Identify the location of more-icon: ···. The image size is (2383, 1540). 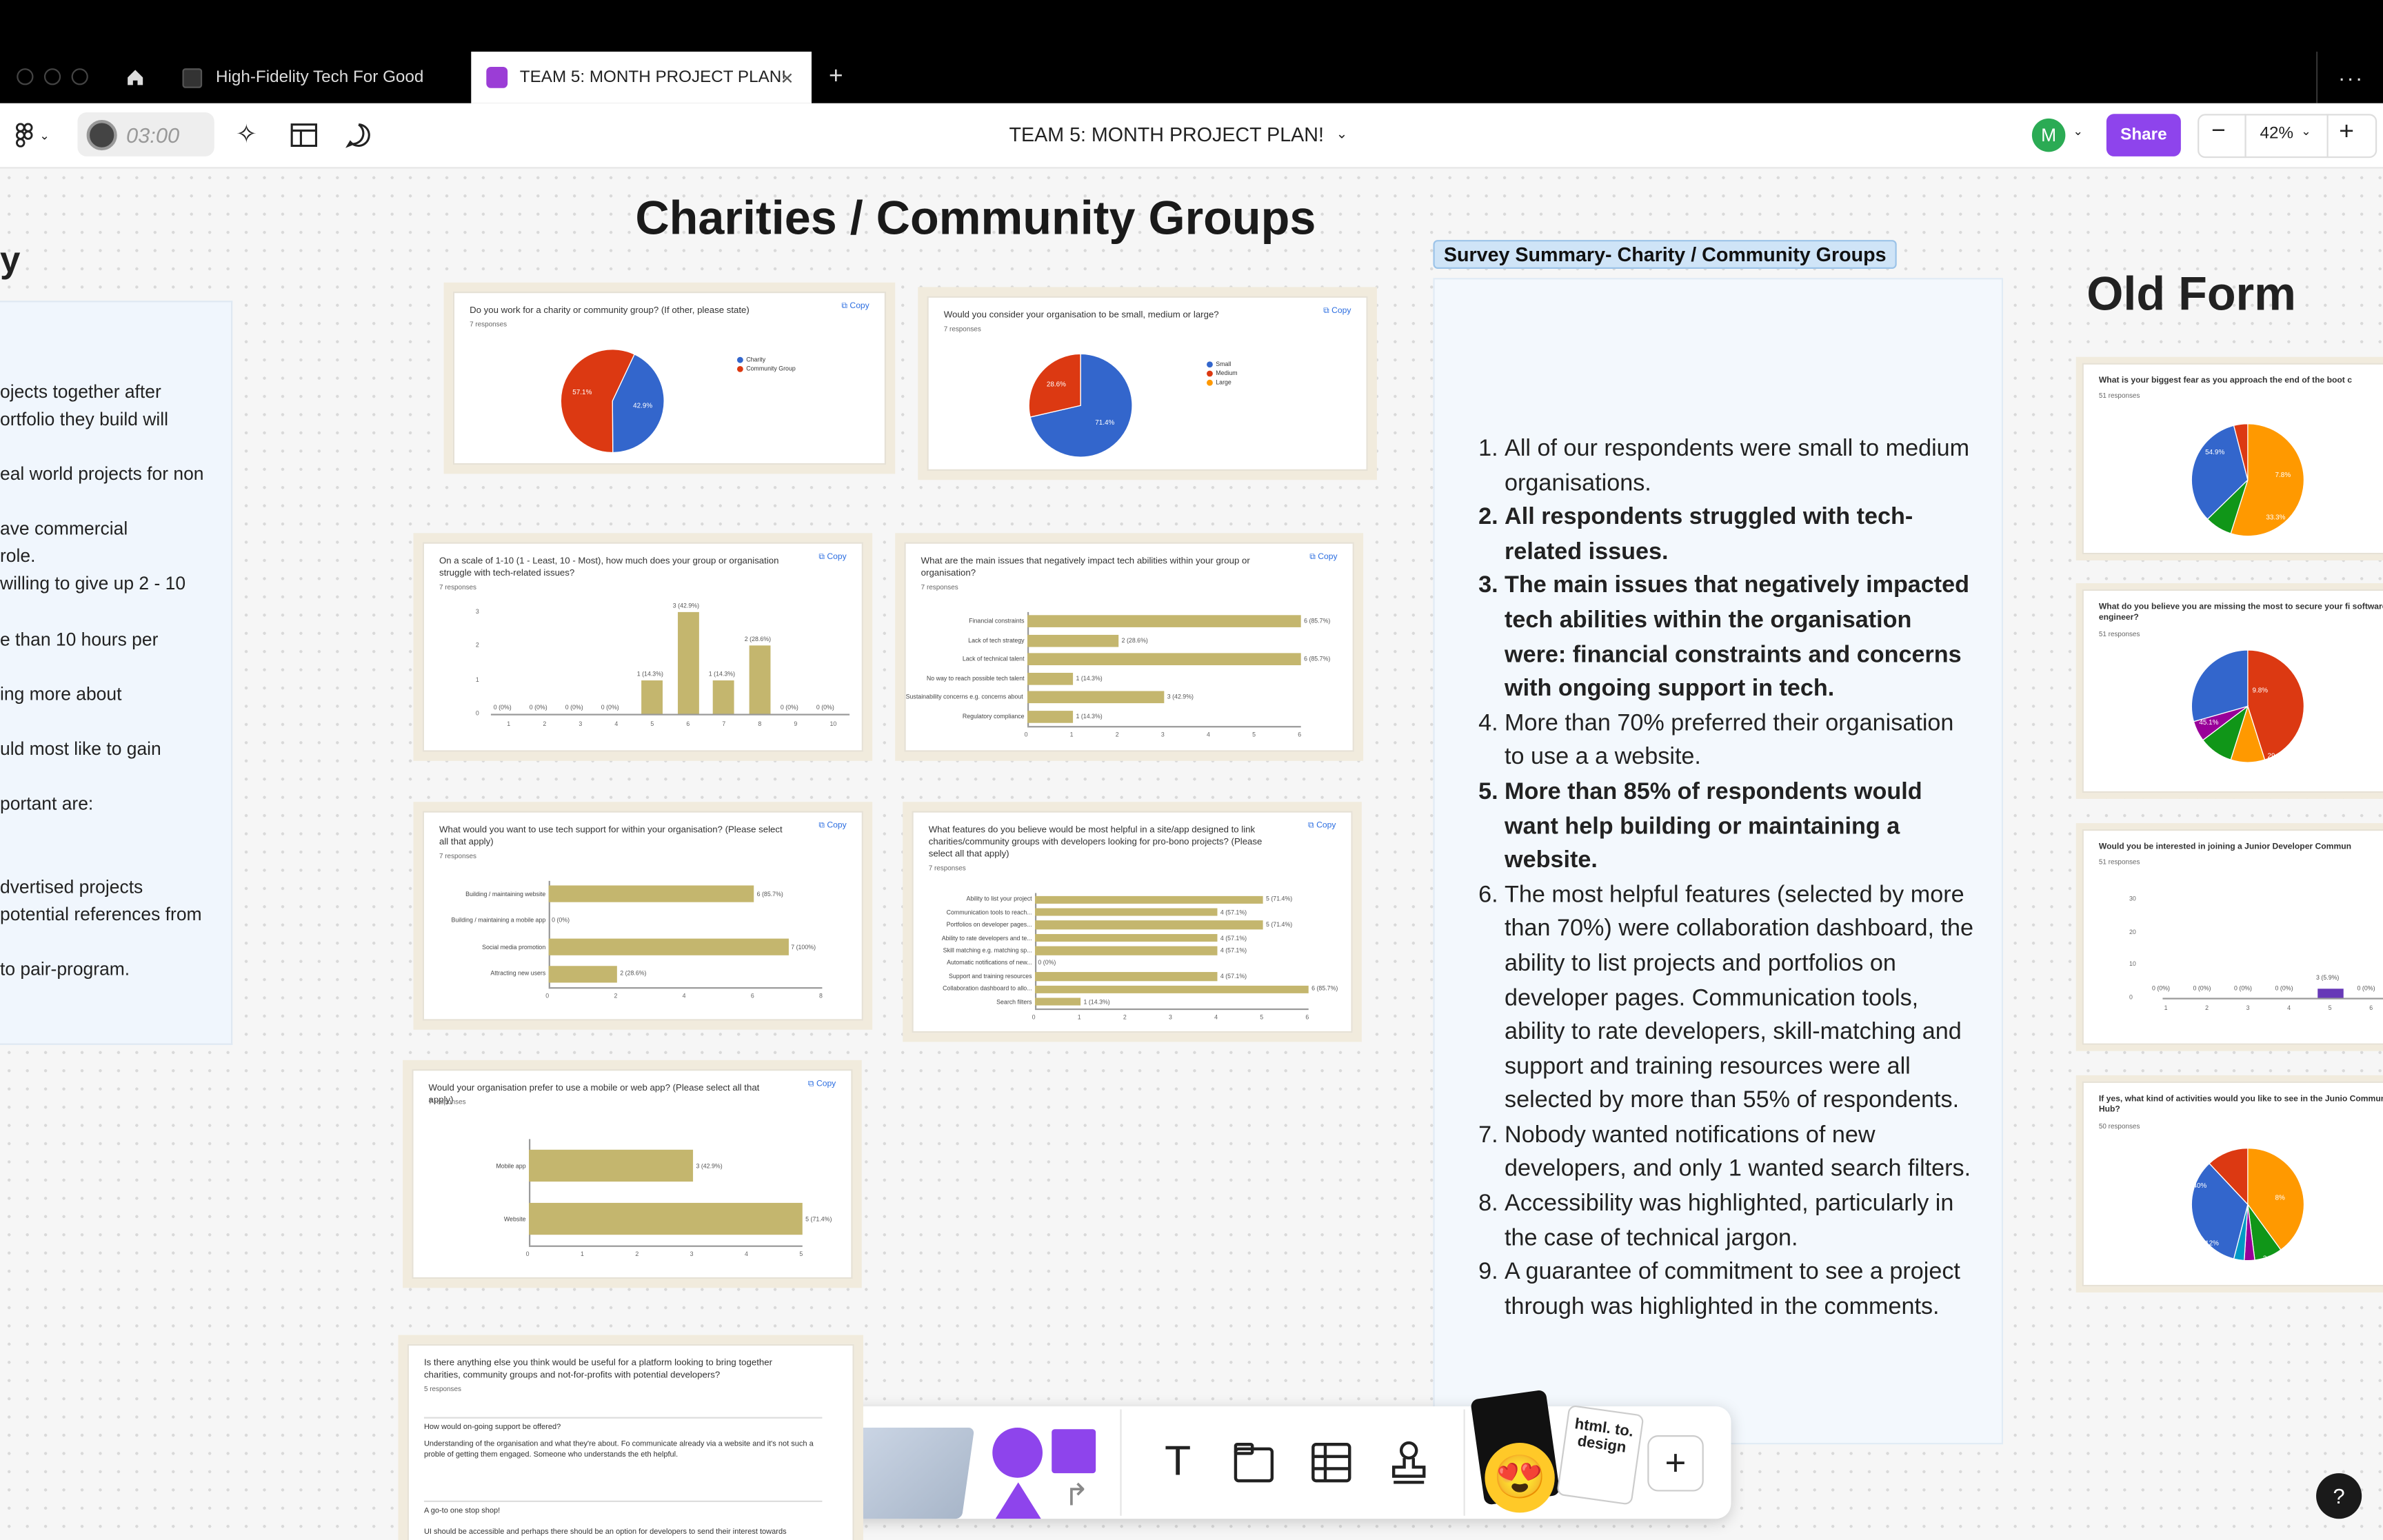
(2351, 78).